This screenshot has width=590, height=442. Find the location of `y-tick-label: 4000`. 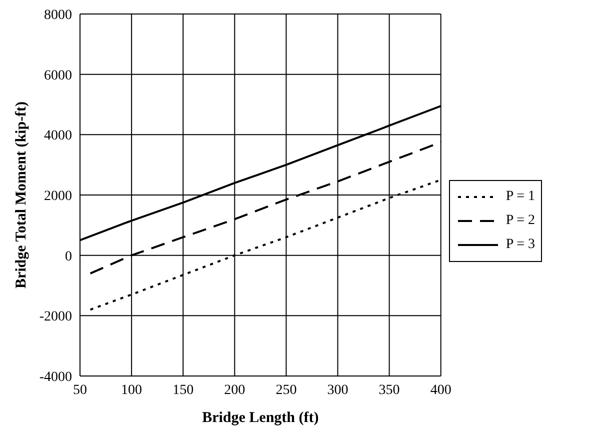

y-tick-label: 4000 is located at coordinates (58, 136).